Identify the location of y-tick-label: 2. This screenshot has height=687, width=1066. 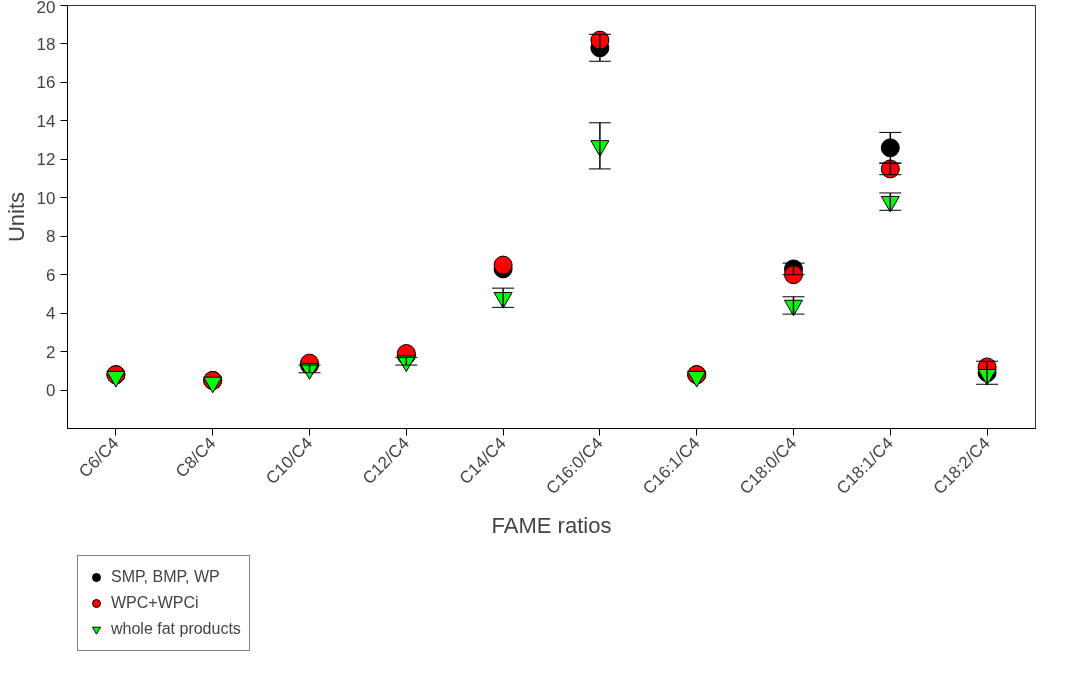
(51, 352).